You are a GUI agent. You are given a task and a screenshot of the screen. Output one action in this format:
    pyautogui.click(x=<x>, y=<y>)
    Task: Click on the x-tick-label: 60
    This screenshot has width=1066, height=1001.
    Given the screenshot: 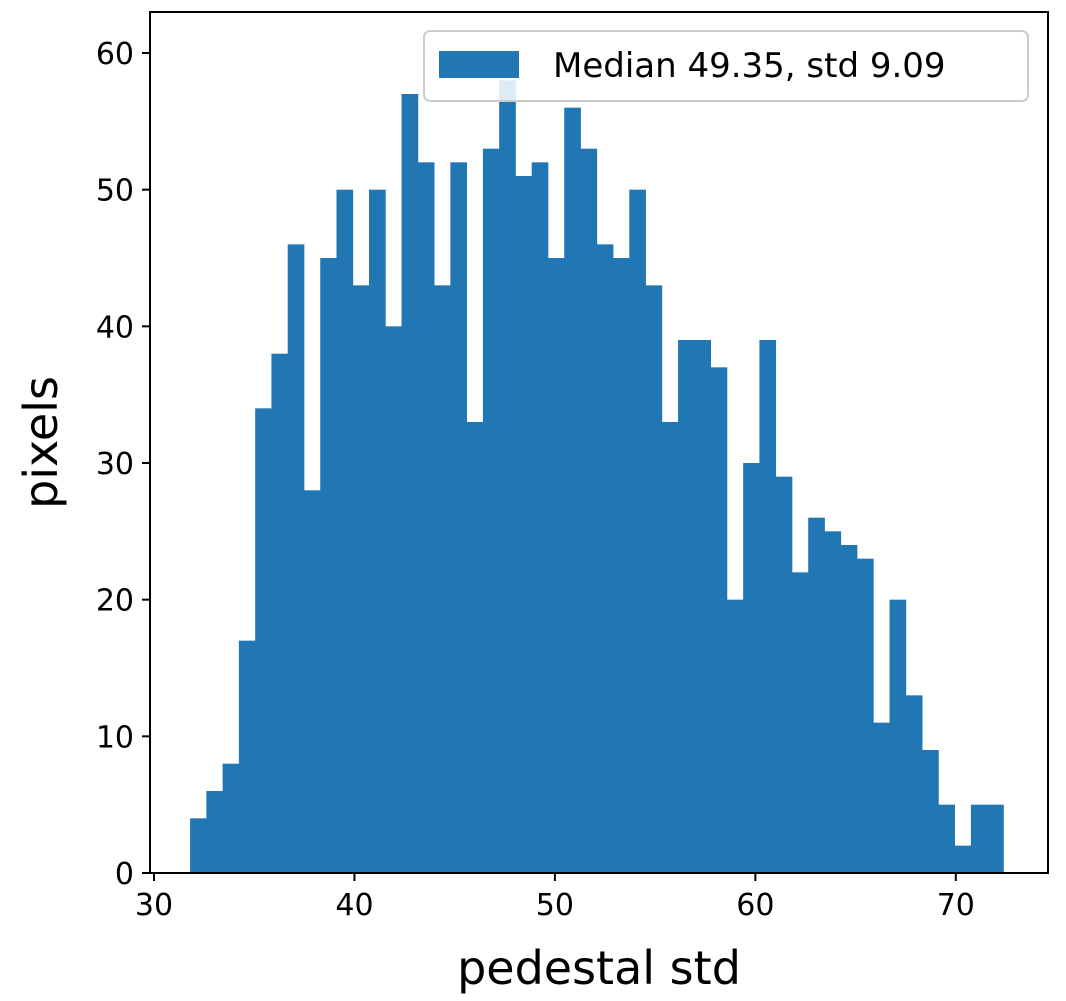 What is the action you would take?
    pyautogui.click(x=755, y=905)
    